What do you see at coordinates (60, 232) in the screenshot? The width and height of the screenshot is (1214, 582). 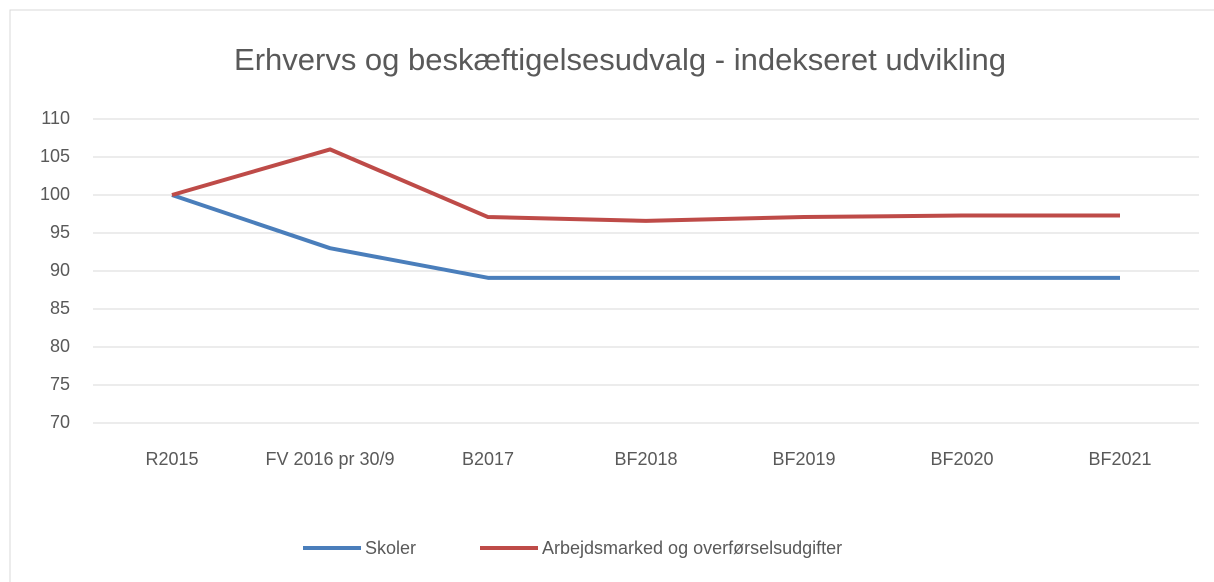 I see `y-tick-label: 95` at bounding box center [60, 232].